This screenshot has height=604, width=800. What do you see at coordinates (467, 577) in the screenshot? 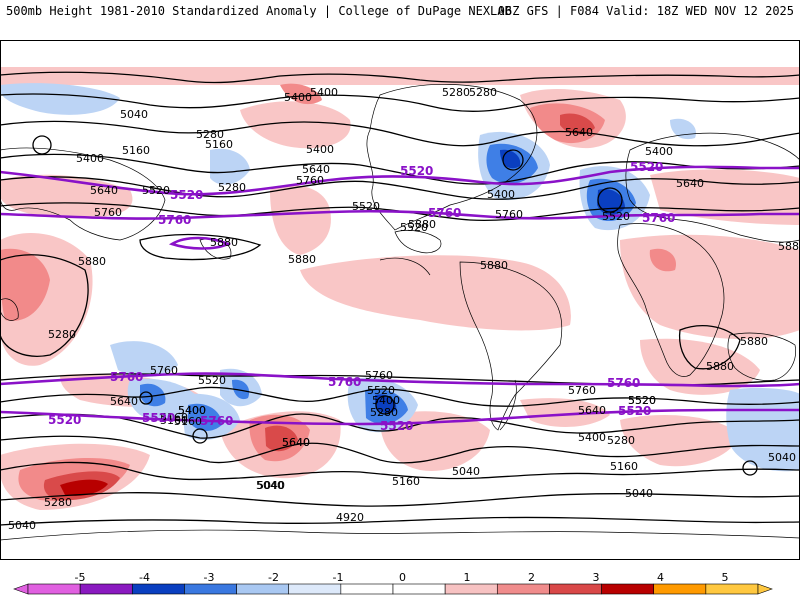
I see `colorbar-tick-label: 1` at bounding box center [467, 577].